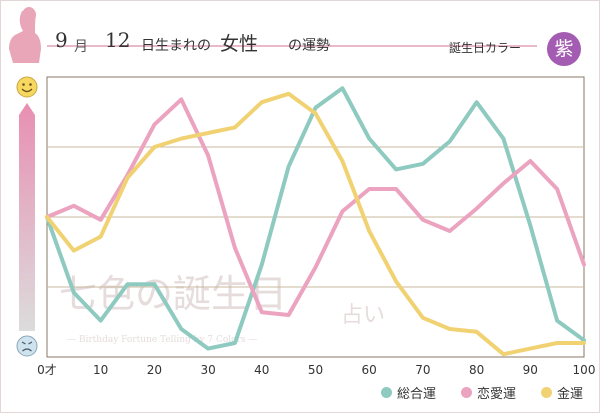  Describe the element at coordinates (47, 370) in the screenshot. I see `x-tick-label: 0才` at that location.